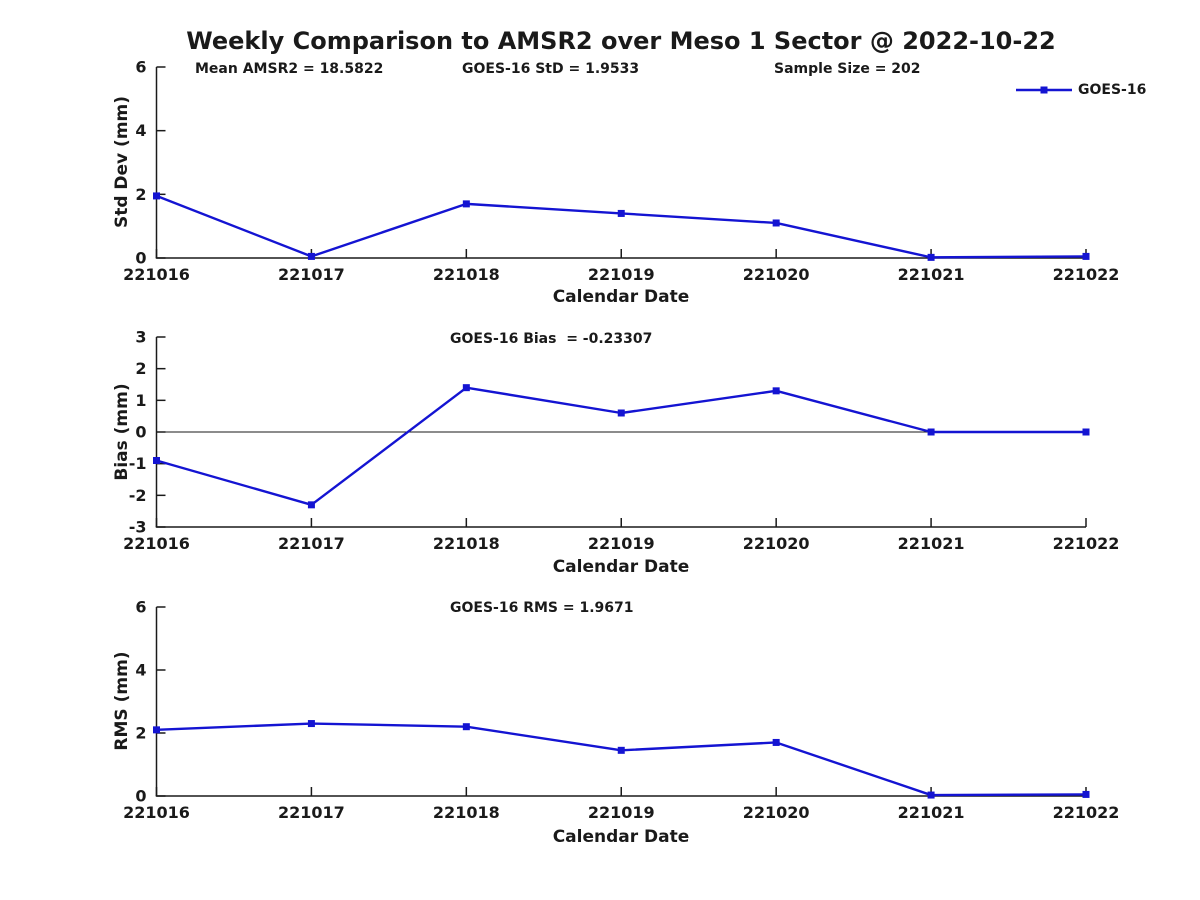  I want to click on y-axis-label-bias: Bias (mm), so click(122, 432).